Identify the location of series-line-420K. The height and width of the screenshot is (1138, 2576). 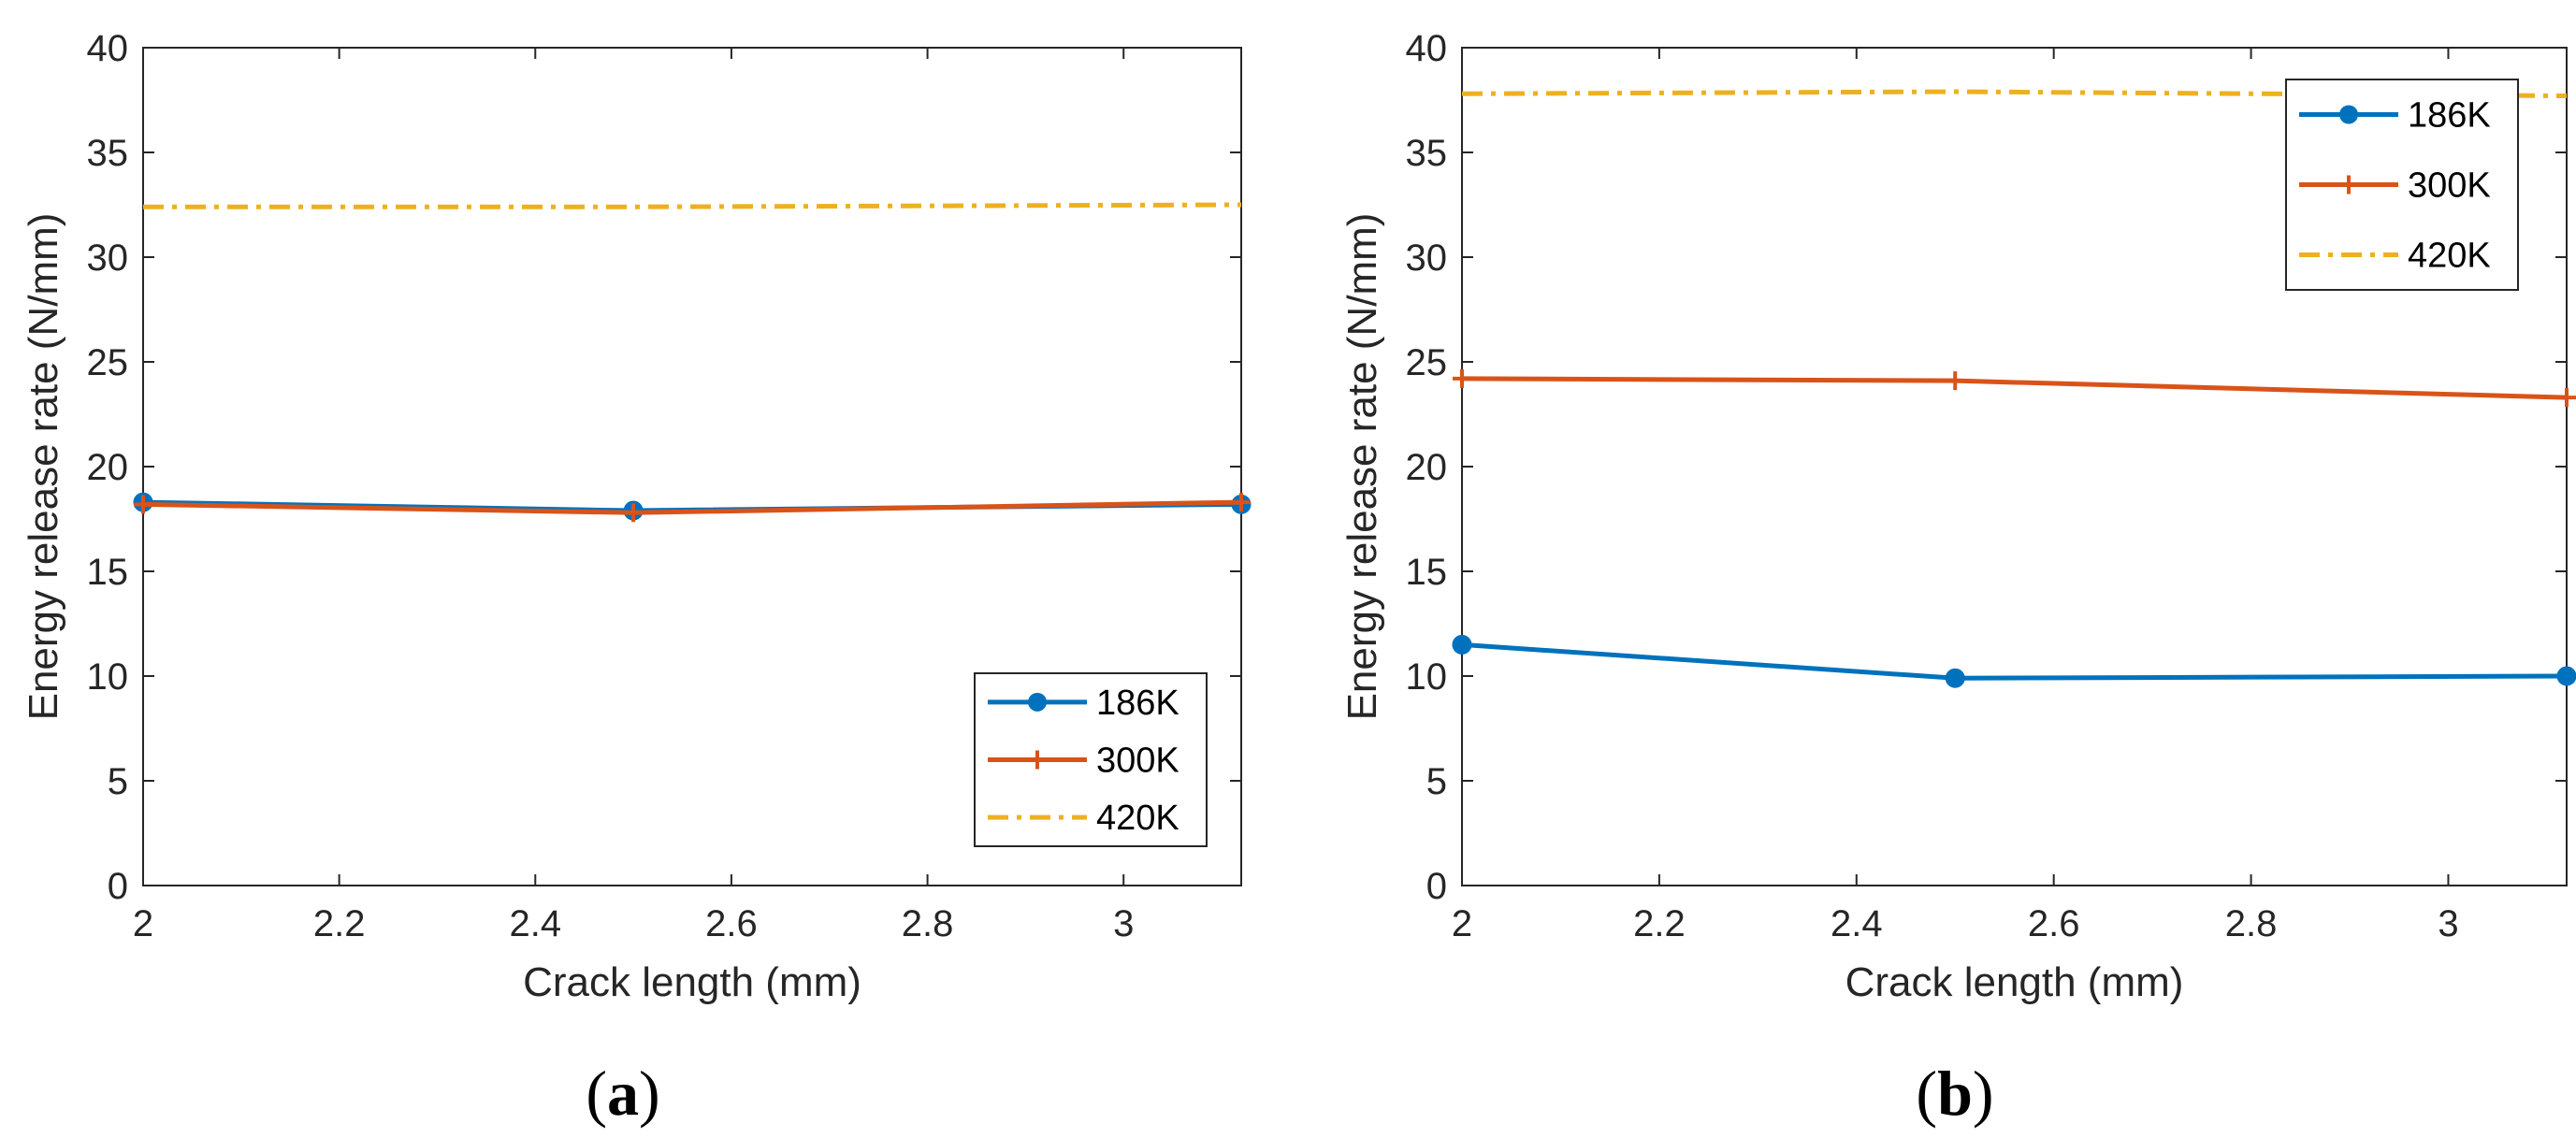
(692, 205).